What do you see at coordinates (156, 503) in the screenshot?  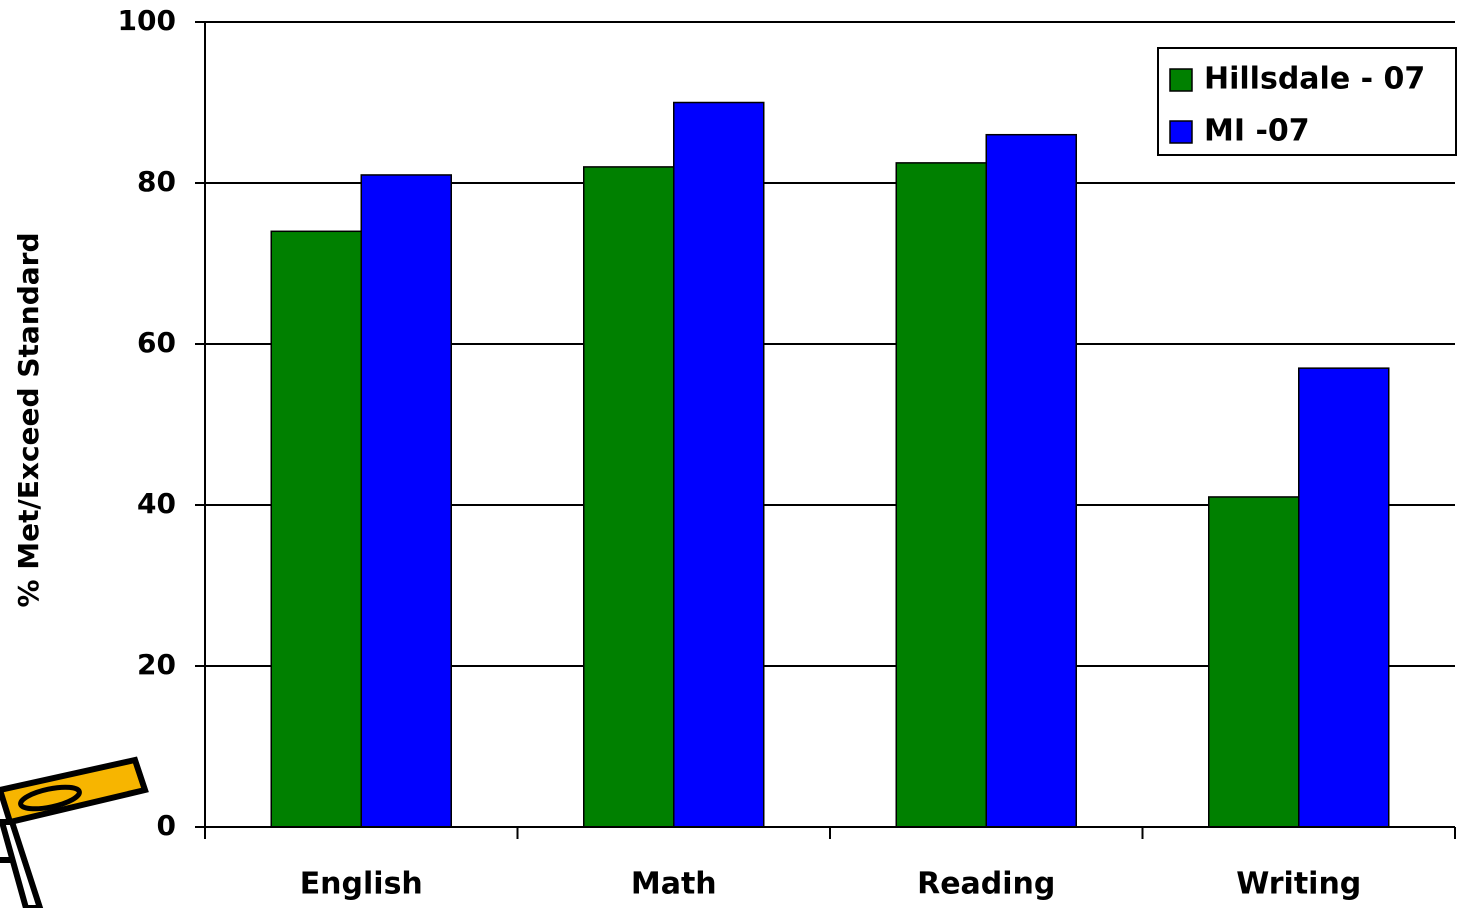 I see `y-tick-label: 40` at bounding box center [156, 503].